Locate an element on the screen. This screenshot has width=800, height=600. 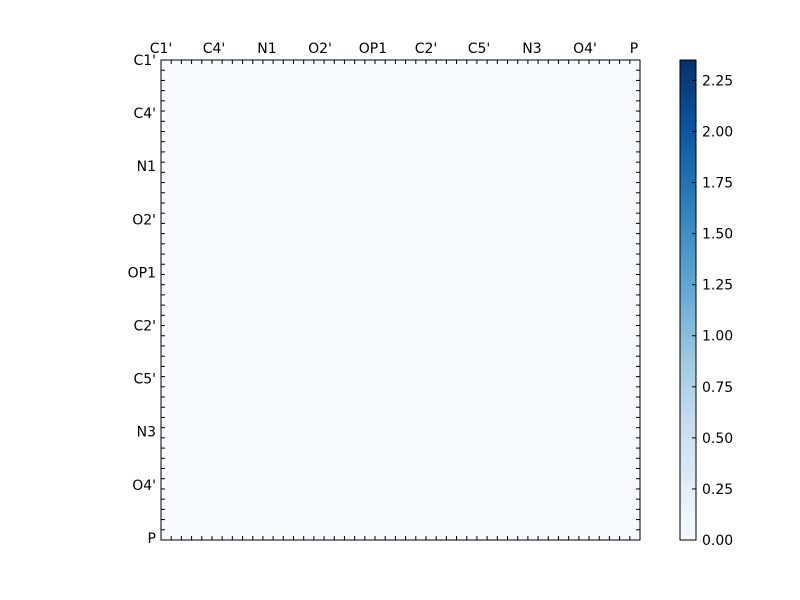
x-tick-label: OP1 is located at coordinates (373, 49).